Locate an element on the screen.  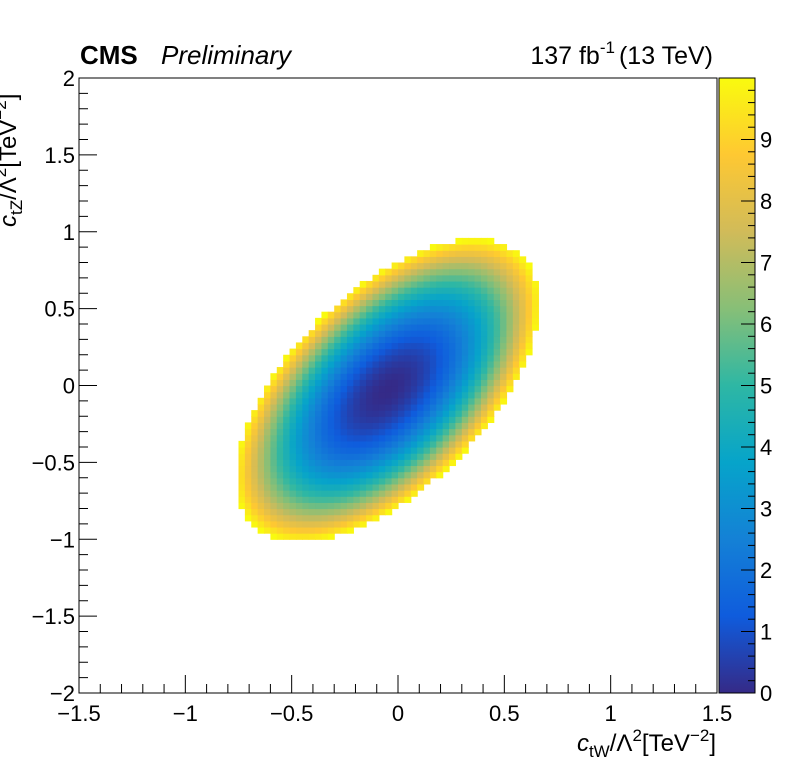
x-tick-label: 0.5 is located at coordinates (504, 713).